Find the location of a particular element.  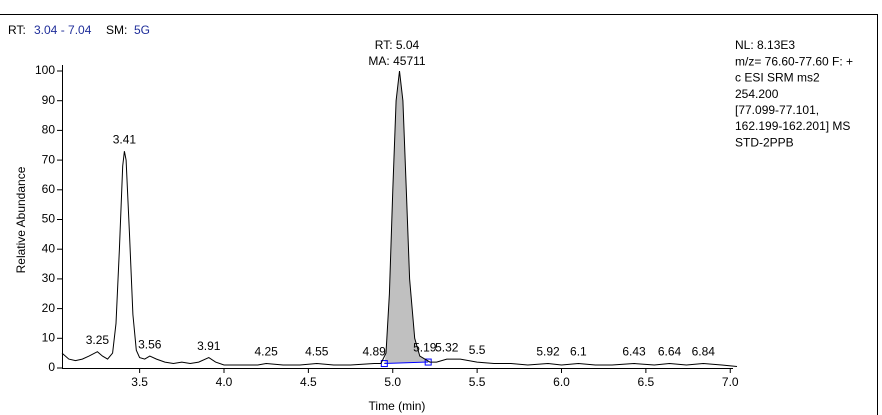

peak-label: 3.25 is located at coordinates (98, 340).